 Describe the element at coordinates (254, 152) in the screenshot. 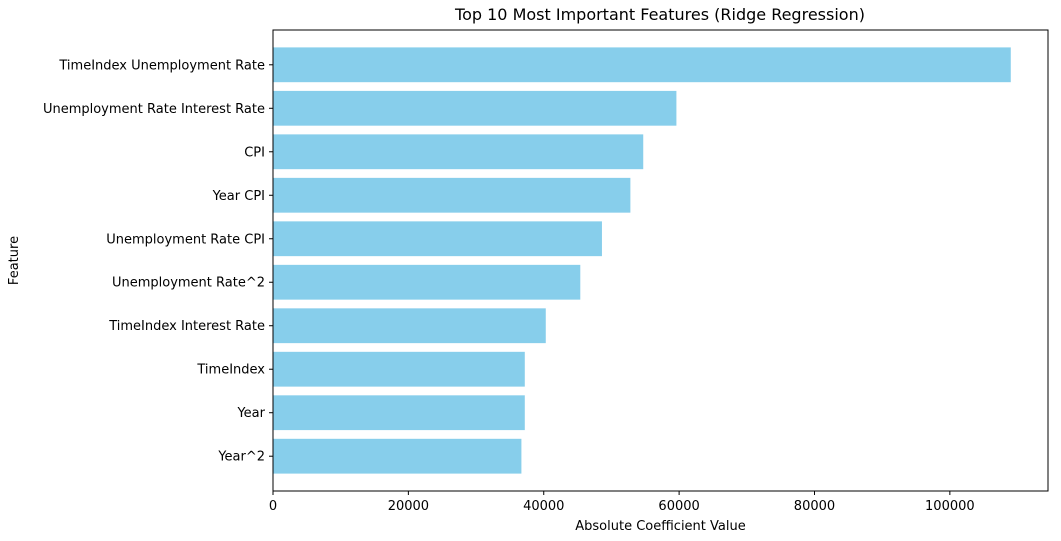

I see `y-tick-label: CPI` at that location.